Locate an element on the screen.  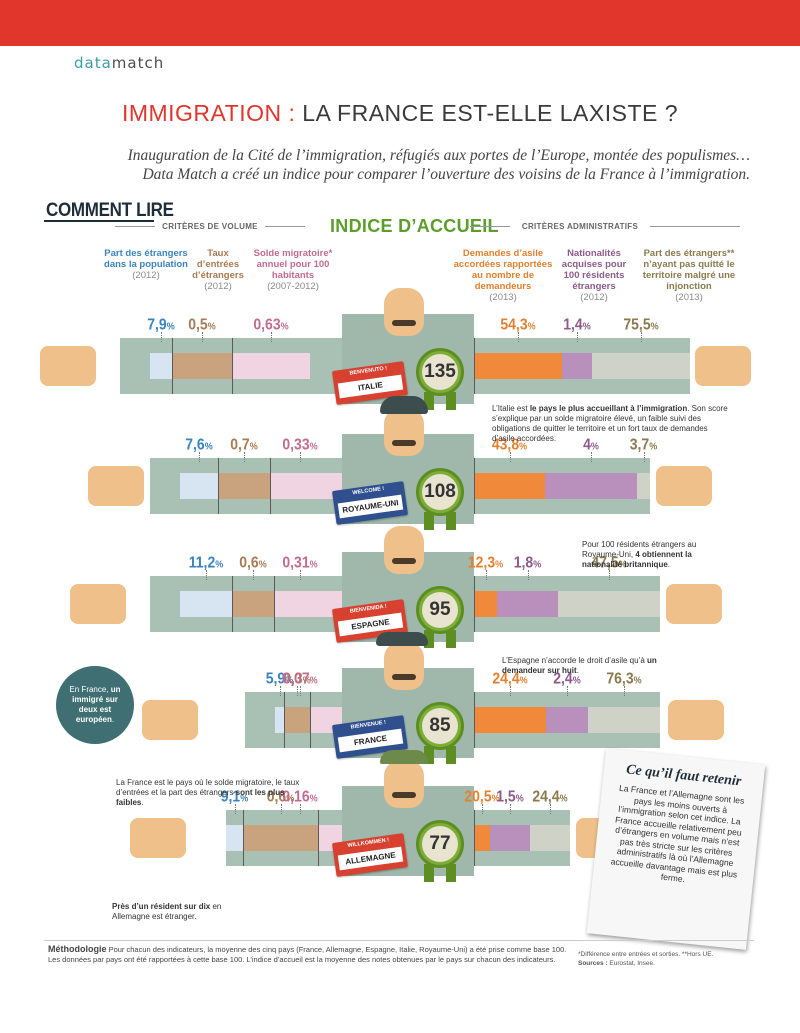
value-italie-4: 54,3% is located at coordinates (518, 324).